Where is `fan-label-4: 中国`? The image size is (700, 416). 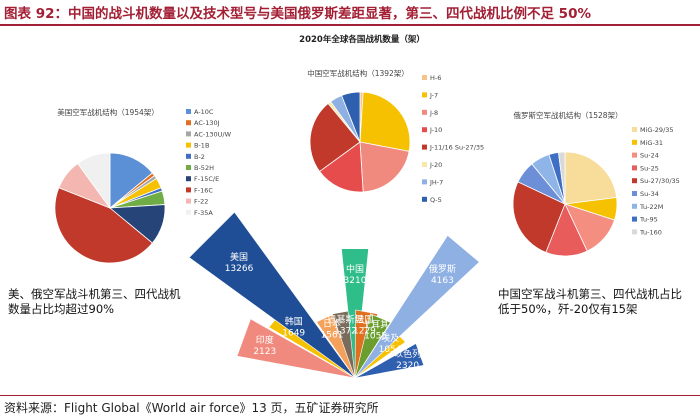
fan-label-4: 中国 is located at coordinates (355, 269).